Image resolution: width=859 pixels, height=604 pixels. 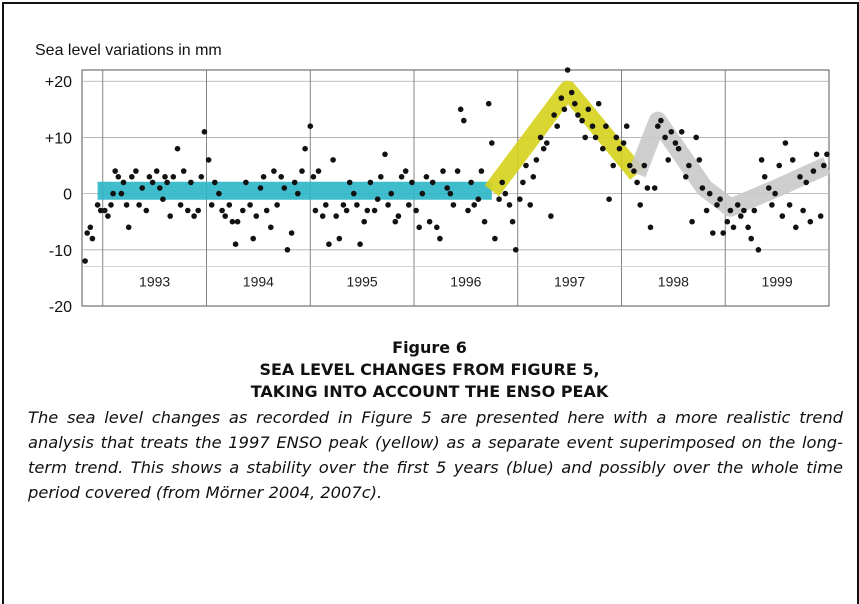 I want to click on figure-label: Figure 6, so click(x=429, y=347).